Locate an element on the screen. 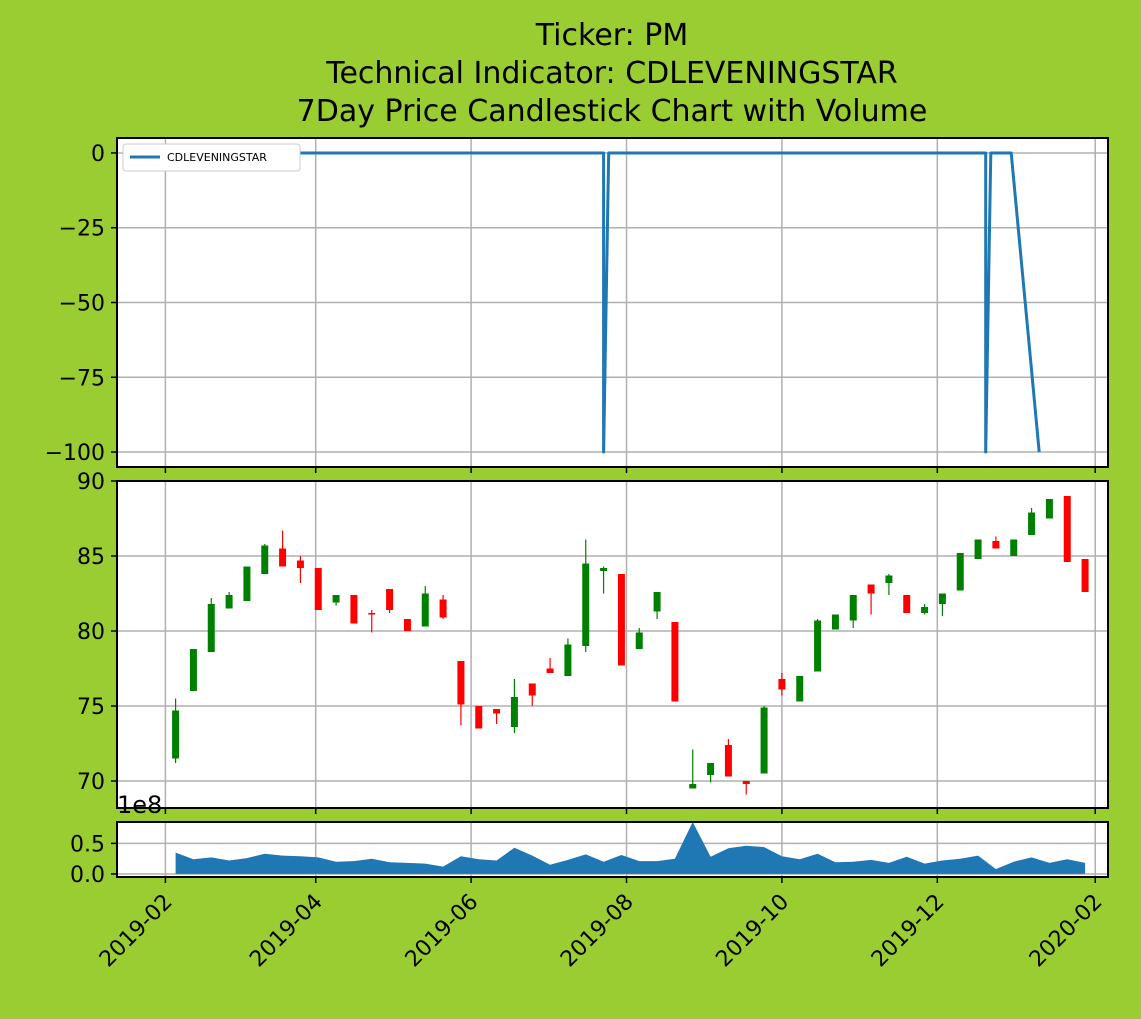 The width and height of the screenshot is (1141, 1019). y-tick-label: 80 is located at coordinates (91, 632).